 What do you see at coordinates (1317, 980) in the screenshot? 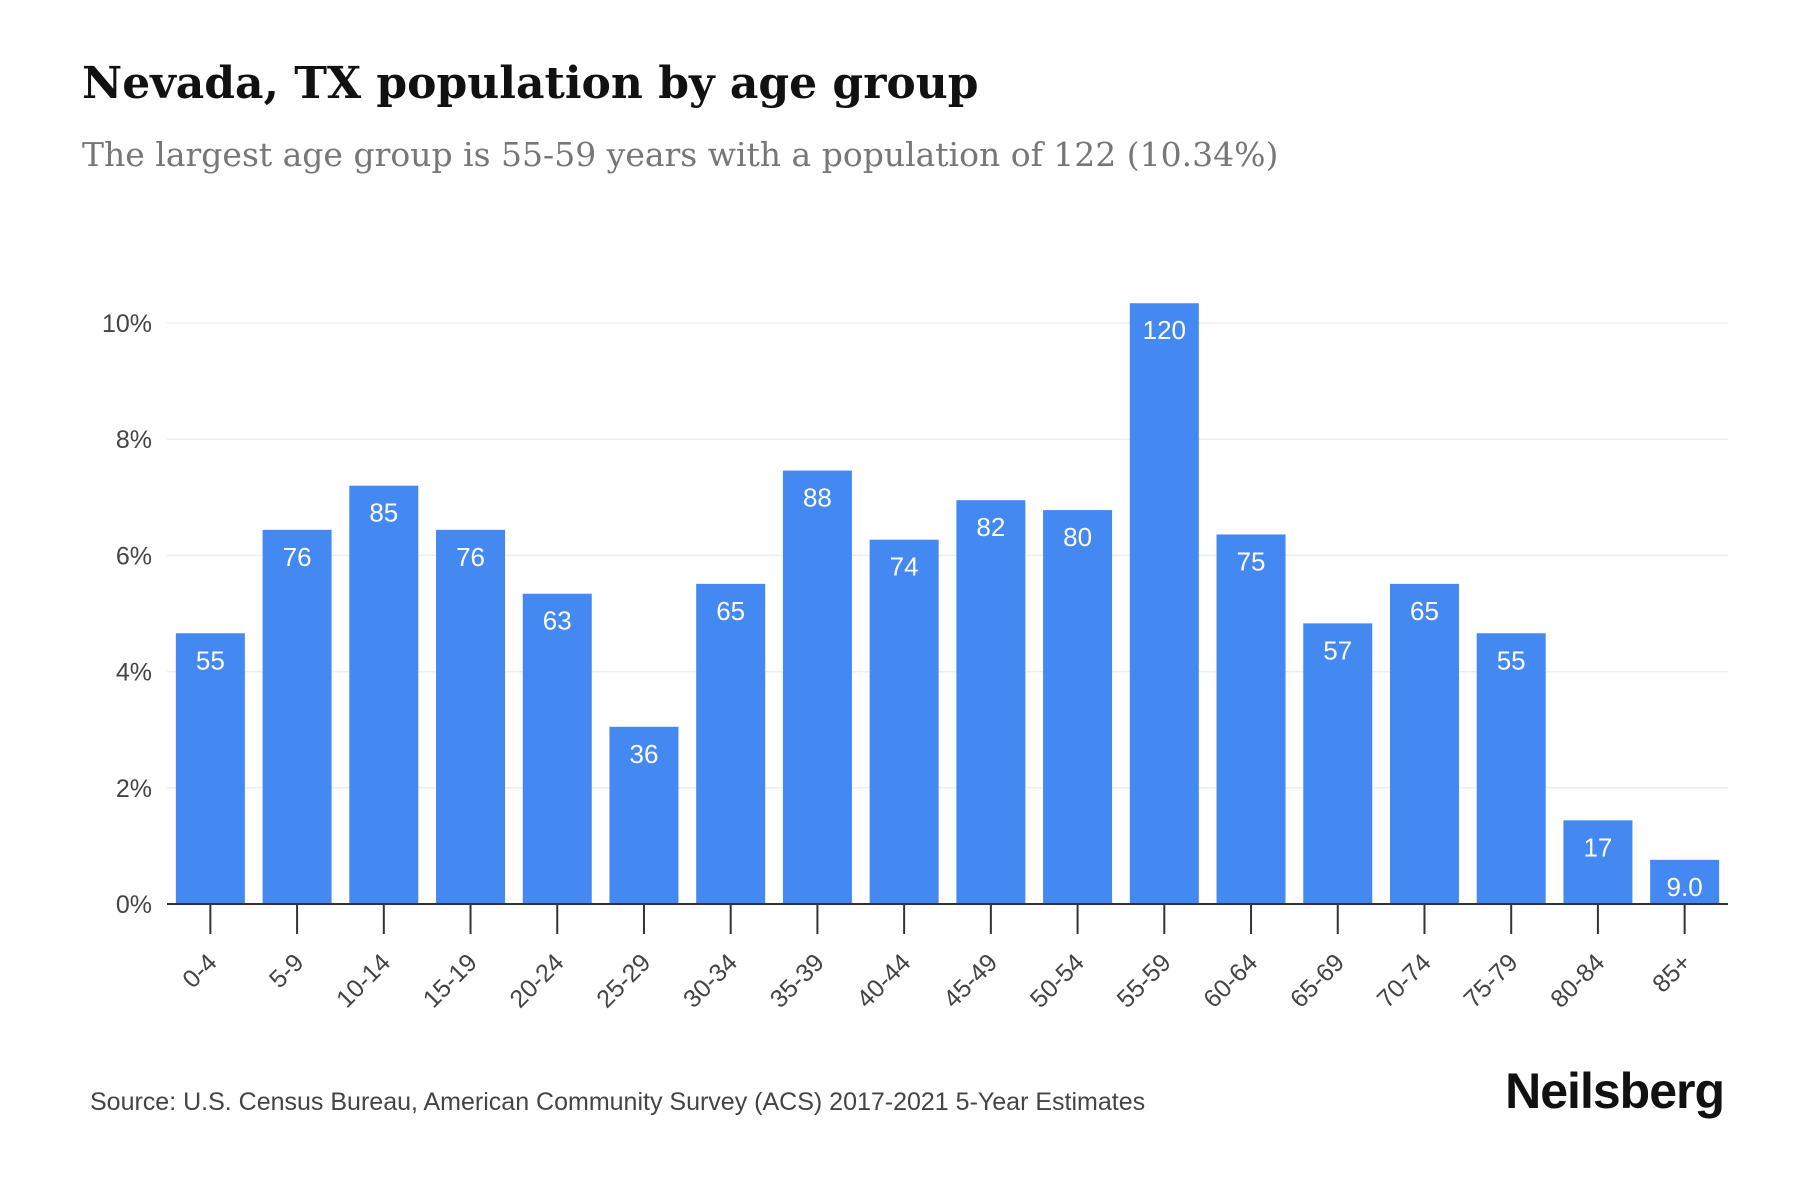
I see `x-tick-label: 65-69` at bounding box center [1317, 980].